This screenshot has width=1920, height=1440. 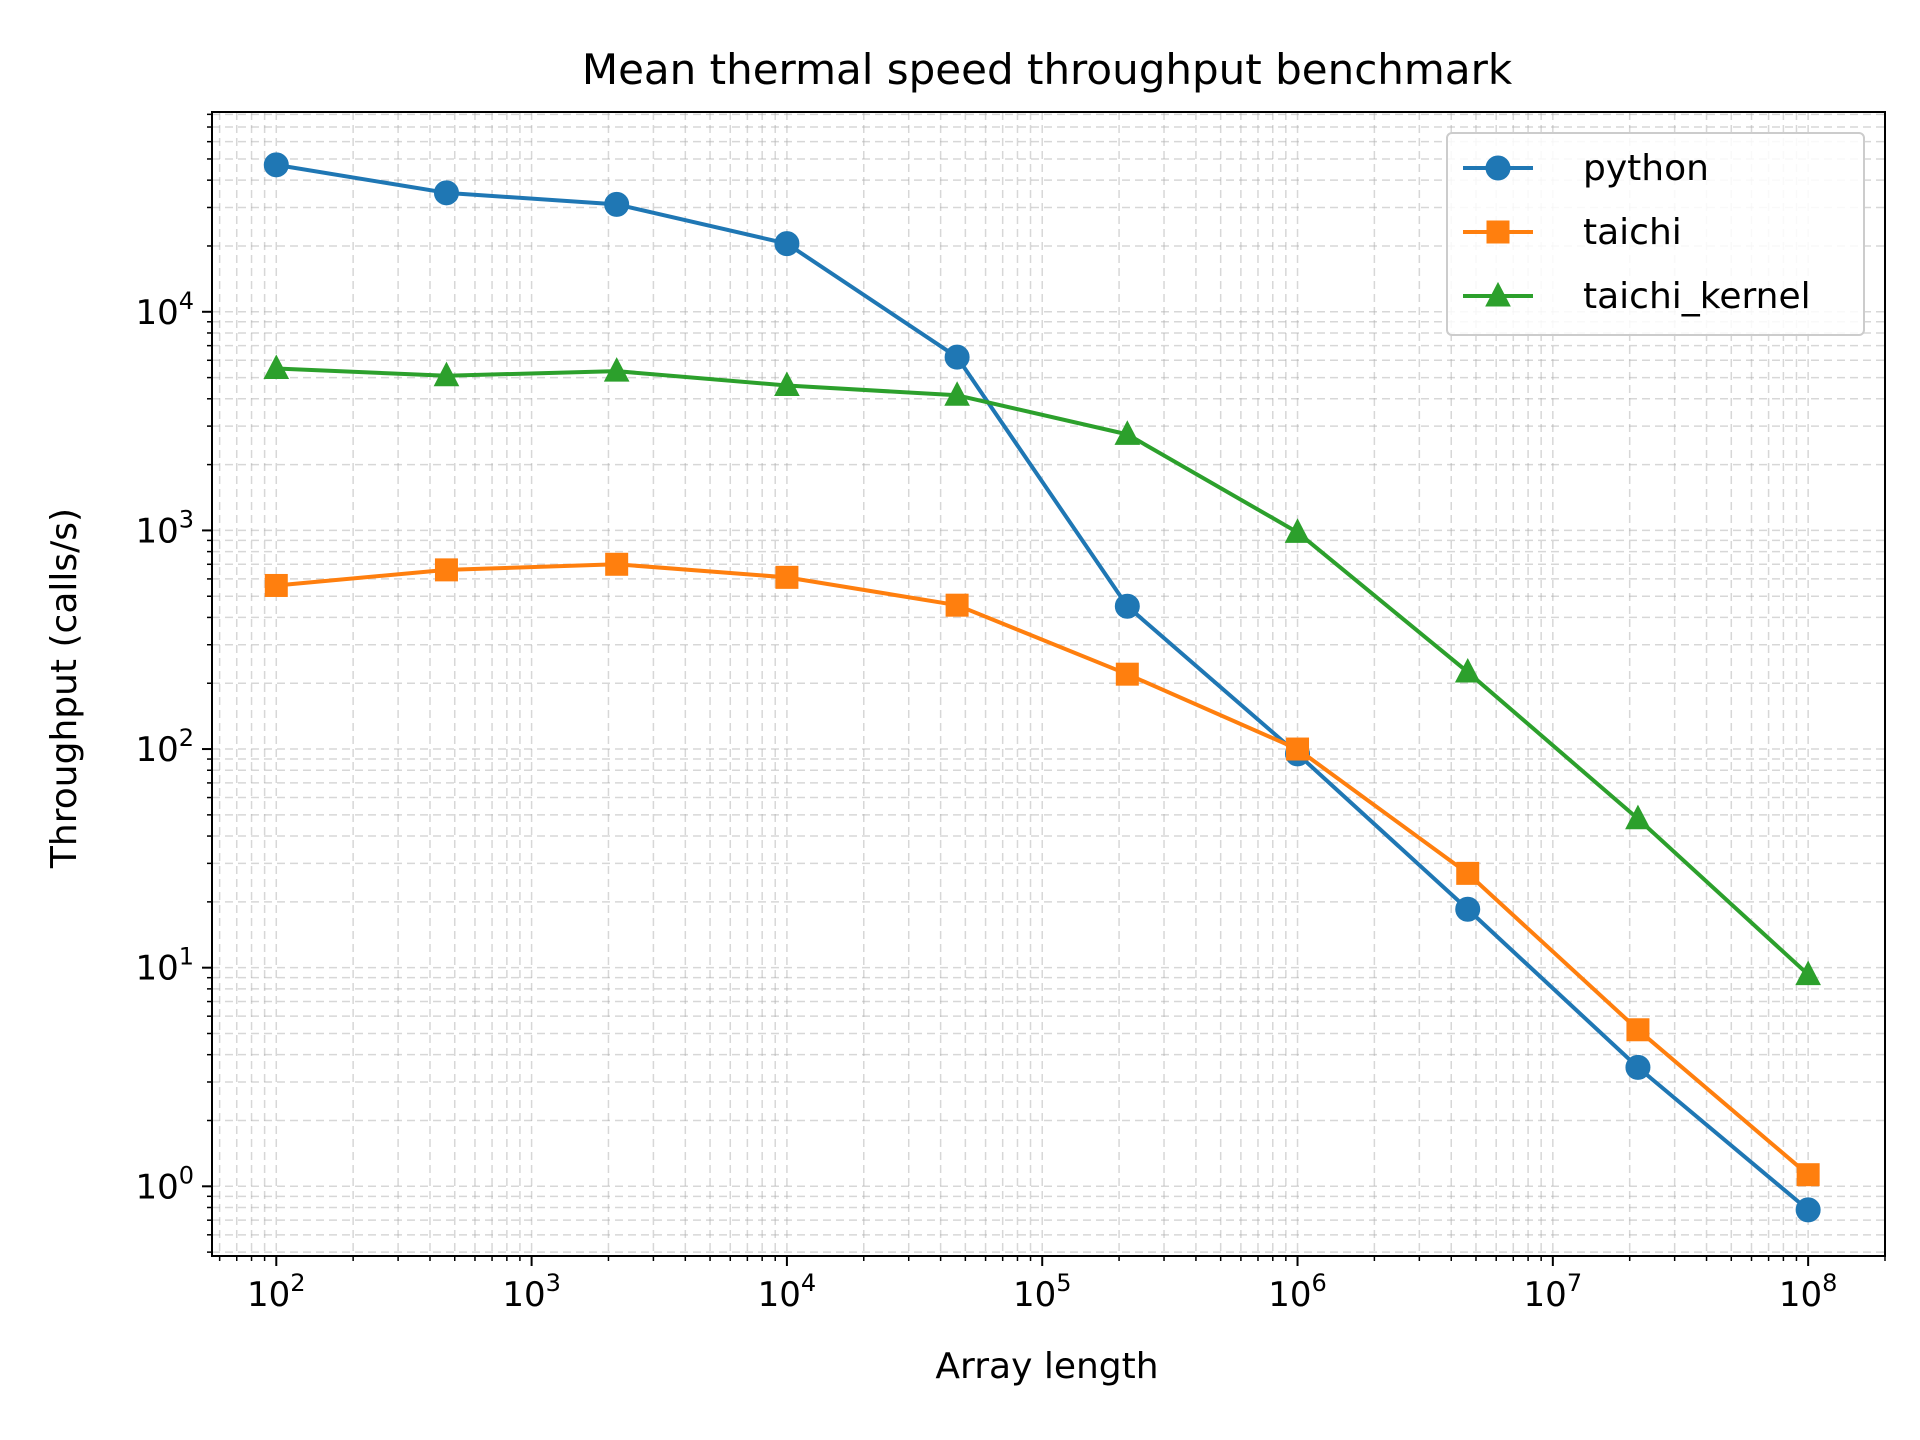 I want to click on x-tick-label: 10⁵, so click(x=1042, y=1292).